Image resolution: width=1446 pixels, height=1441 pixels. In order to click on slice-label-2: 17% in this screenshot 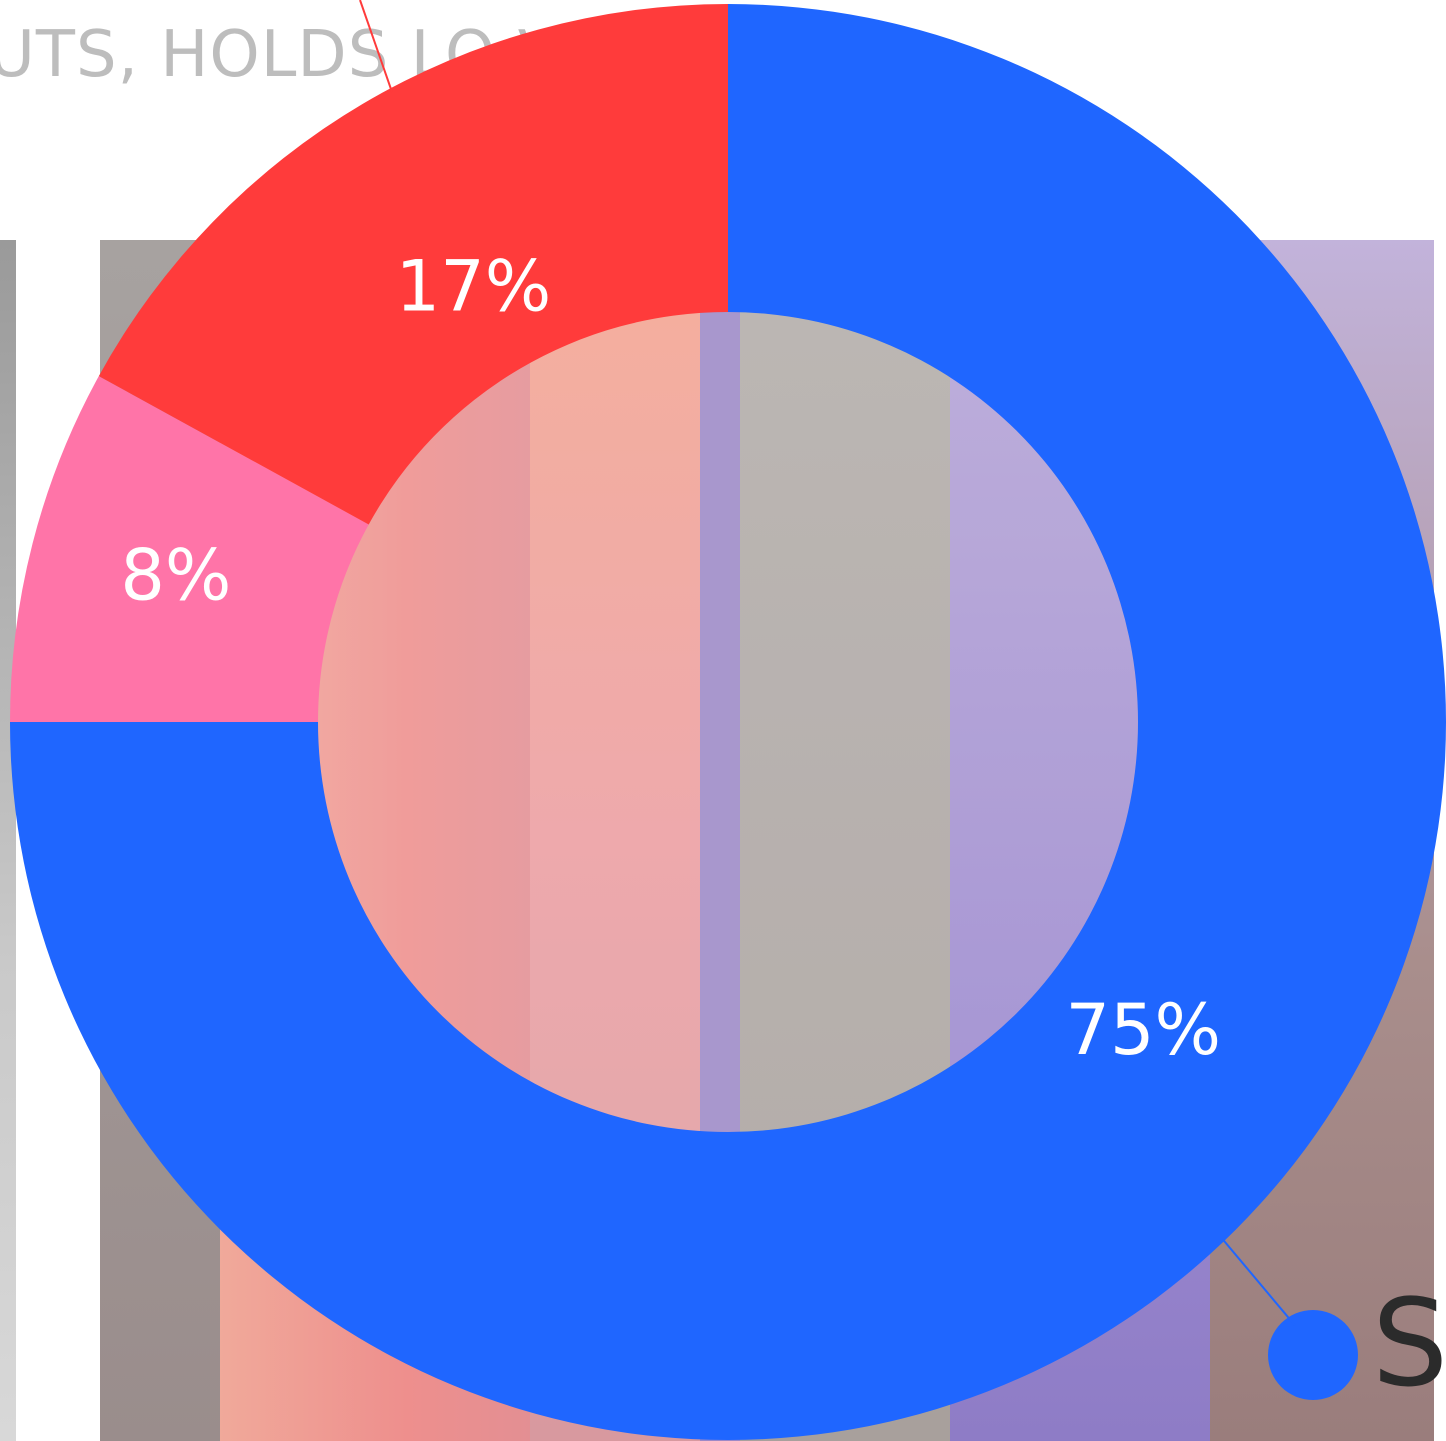, I will do `click(474, 287)`.